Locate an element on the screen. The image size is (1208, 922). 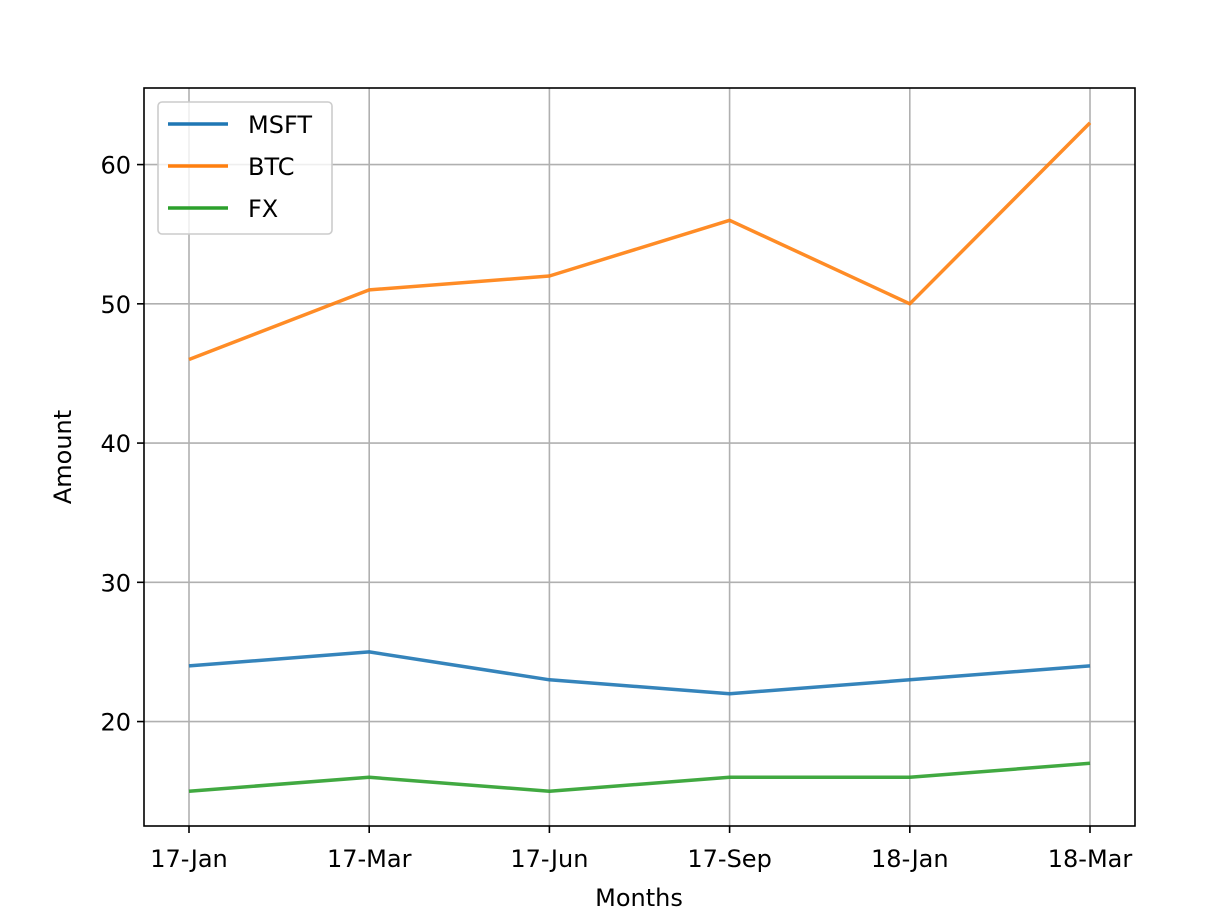
y-tick-label: 20 is located at coordinates (115, 723).